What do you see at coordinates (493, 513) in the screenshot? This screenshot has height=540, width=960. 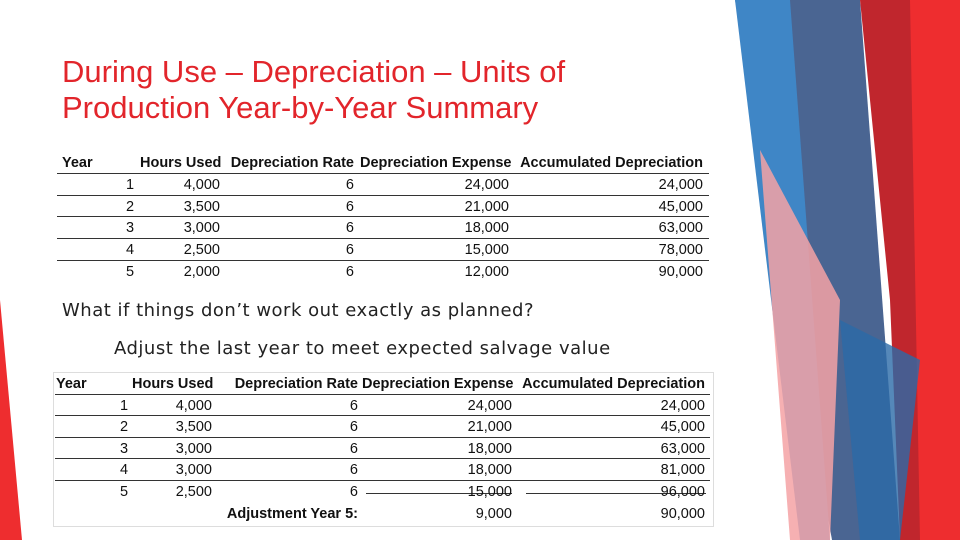 I see `adjustment-expense: 9,000` at bounding box center [493, 513].